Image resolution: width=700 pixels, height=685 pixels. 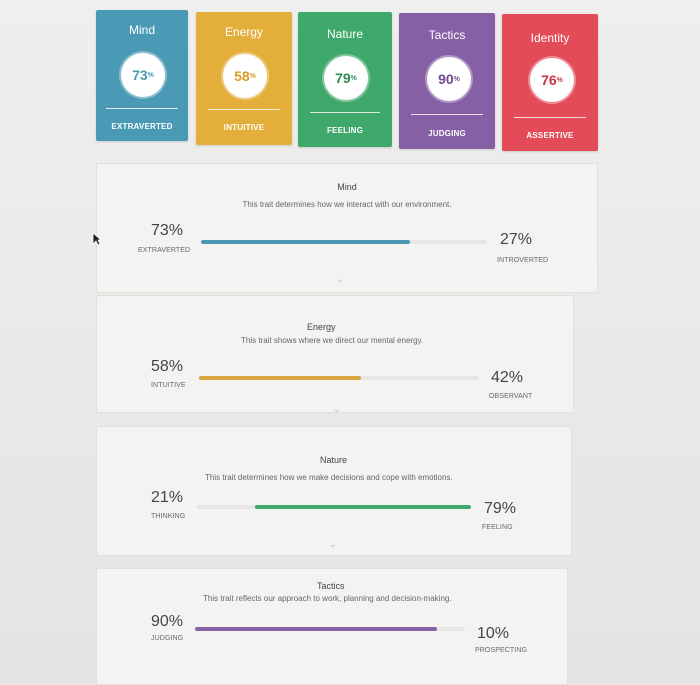 What do you see at coordinates (550, 38) in the screenshot?
I see `card-title: Identity` at bounding box center [550, 38].